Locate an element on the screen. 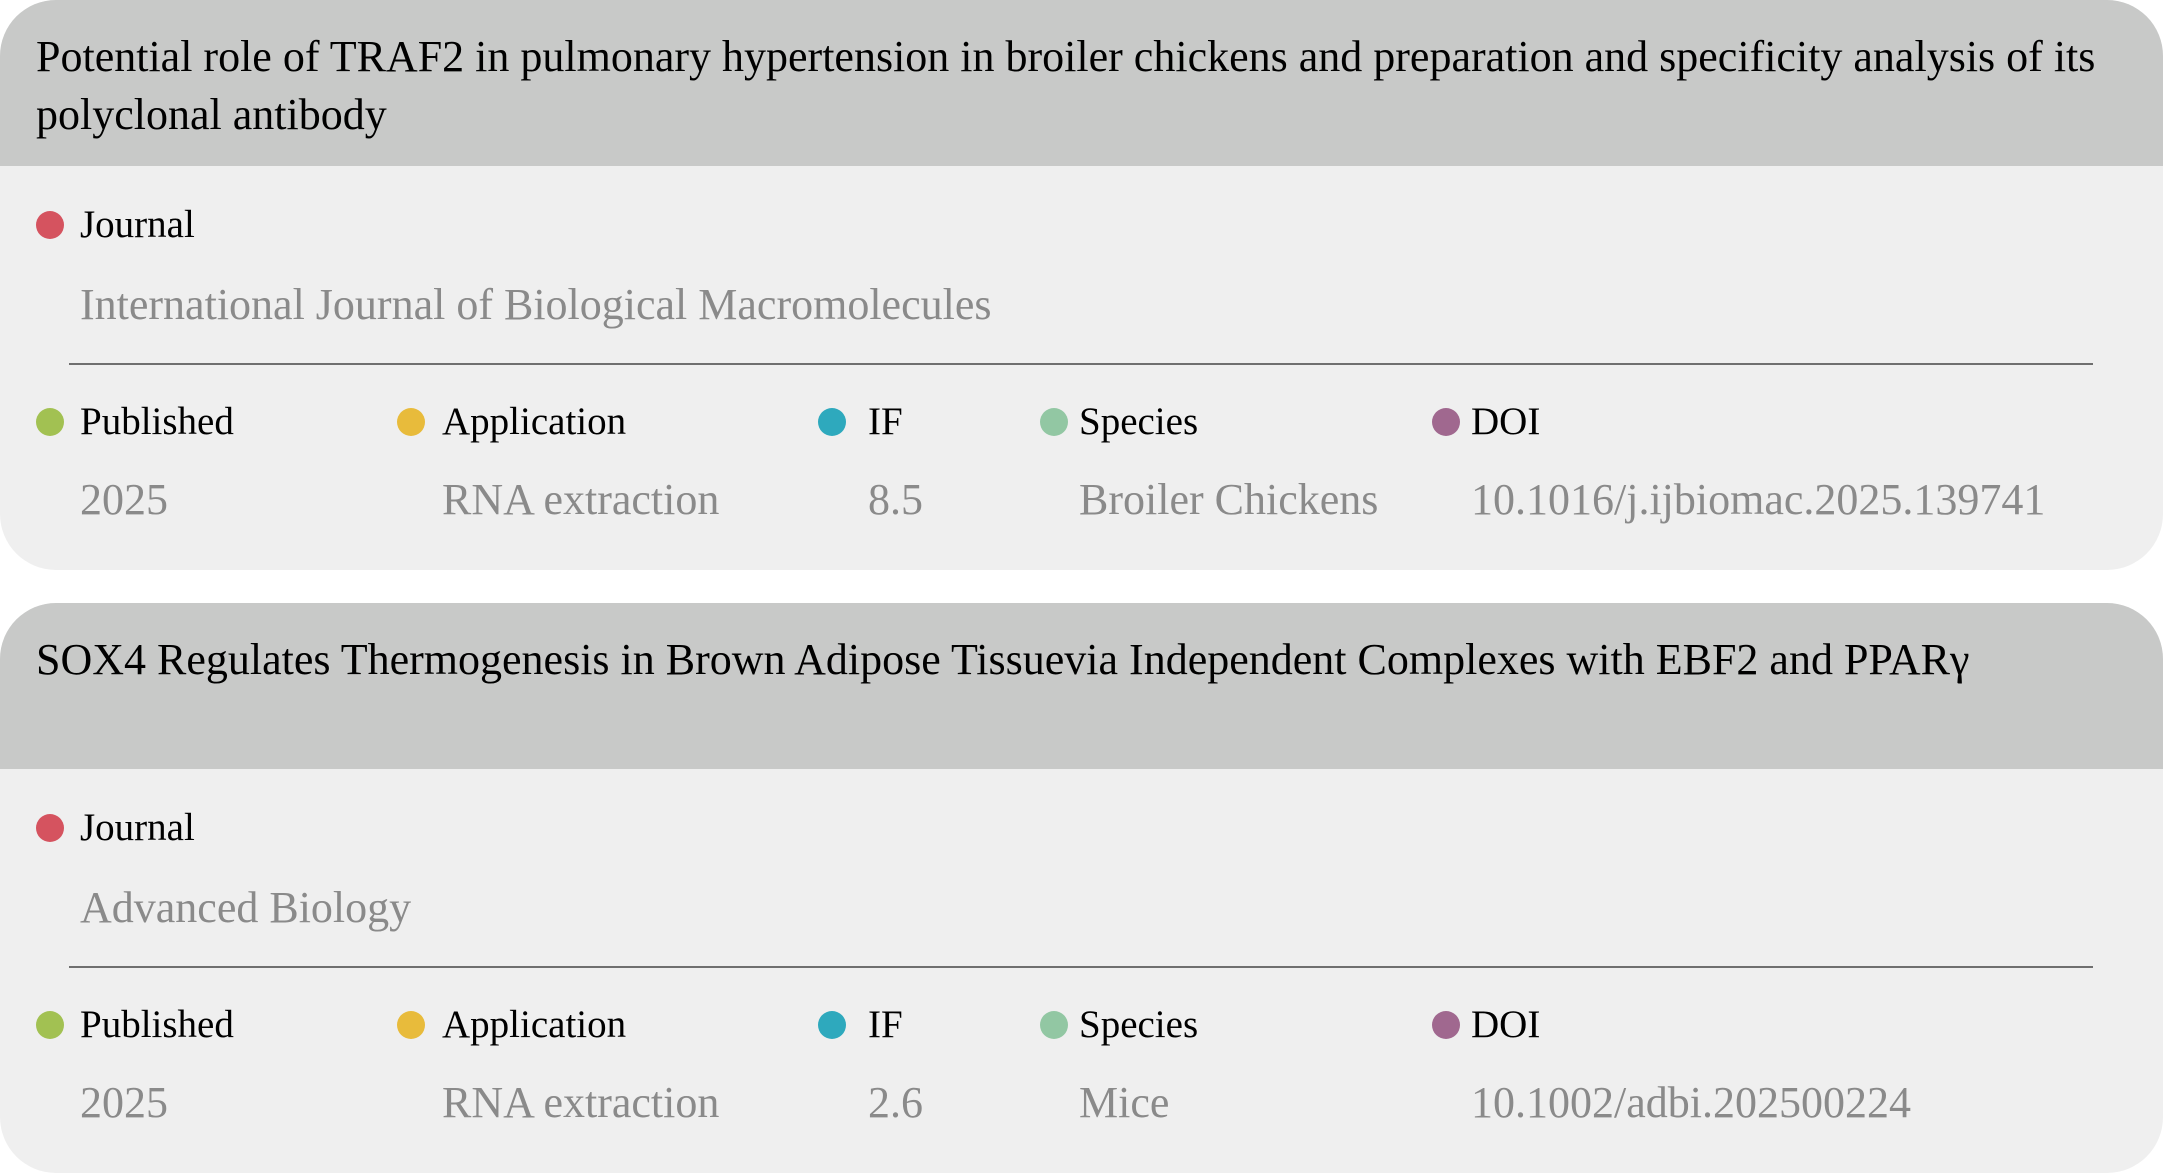 Image resolution: width=2163 pixels, height=1173 pixels. species-value: Broiler Chickens is located at coordinates (1229, 499).